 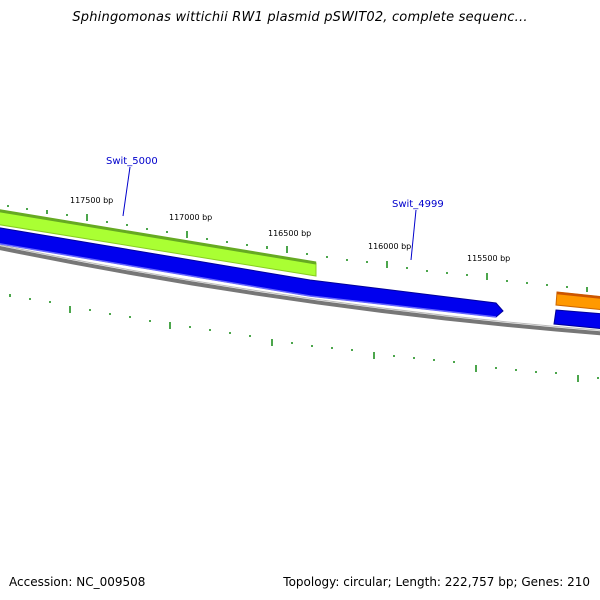 What do you see at coordinates (77, 582) in the screenshot?
I see `accession-text: Accession: NC_009508` at bounding box center [77, 582].